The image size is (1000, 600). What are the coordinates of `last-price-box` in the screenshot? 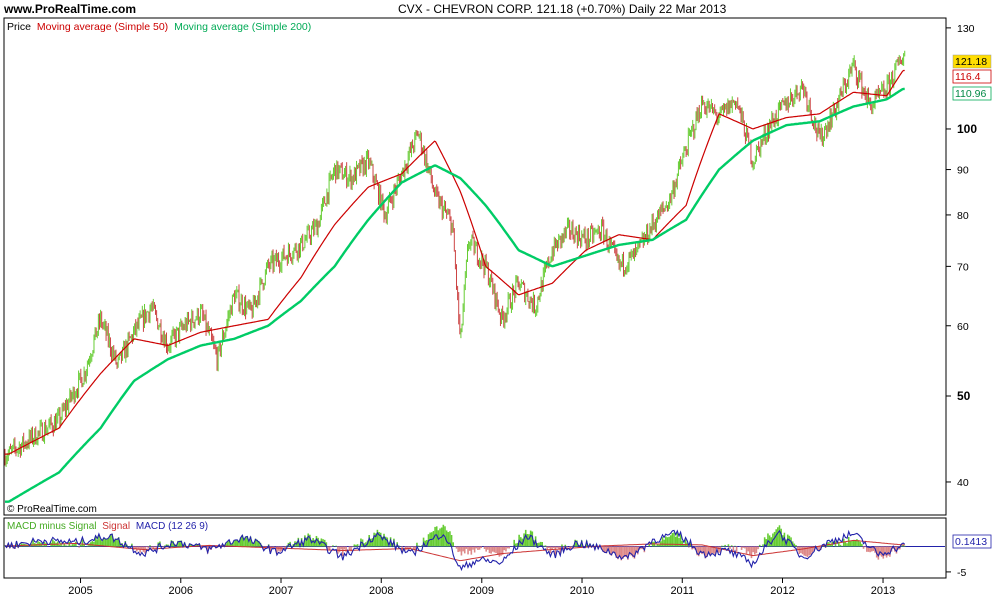 It's located at (972, 61).